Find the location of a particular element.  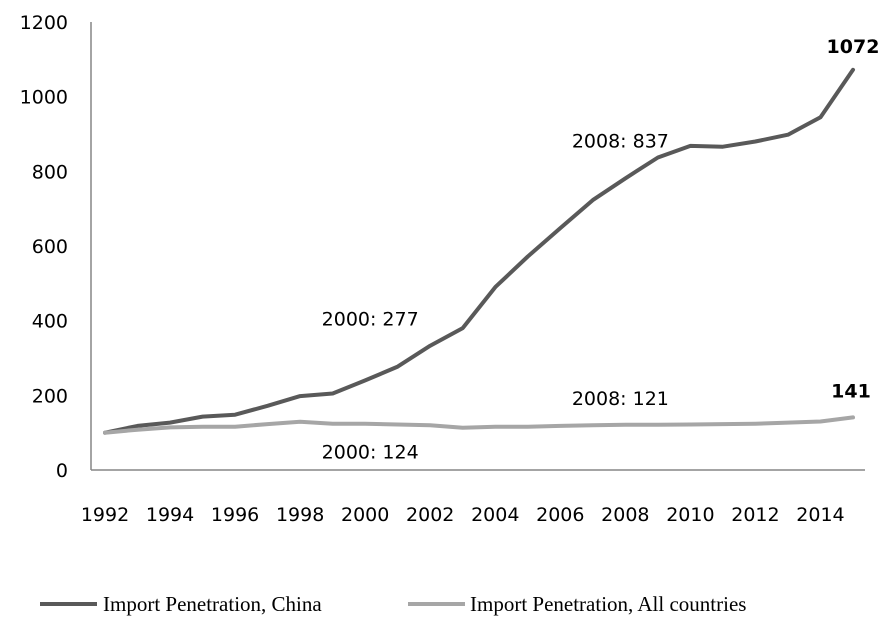

x-tick-label: 1994 is located at coordinates (170, 515).